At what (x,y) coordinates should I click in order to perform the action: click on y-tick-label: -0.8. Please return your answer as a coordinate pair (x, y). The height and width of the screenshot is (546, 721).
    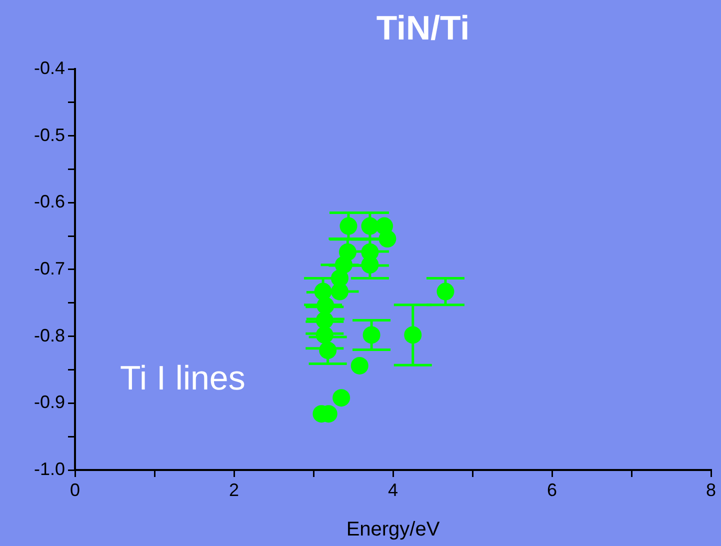
    Looking at the image, I should click on (49, 335).